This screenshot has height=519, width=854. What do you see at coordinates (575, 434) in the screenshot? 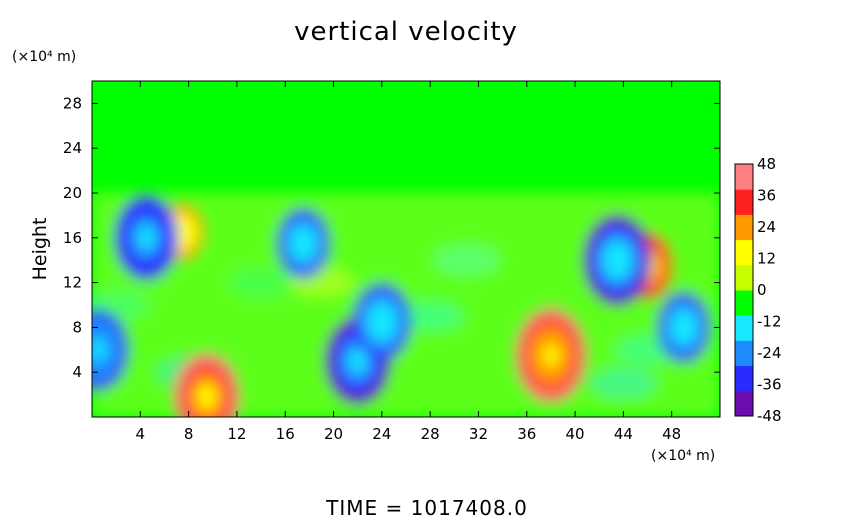
I see `x-tick-label: 40` at bounding box center [575, 434].